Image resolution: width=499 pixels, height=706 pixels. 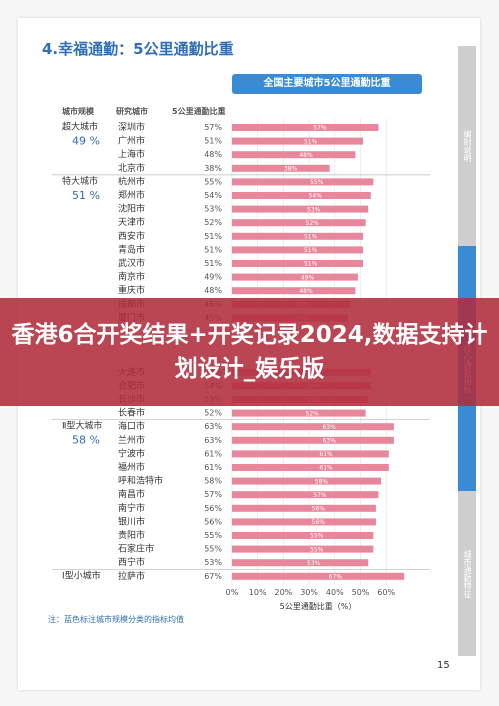 I want to click on city-label: 银川市, so click(x=131, y=521).